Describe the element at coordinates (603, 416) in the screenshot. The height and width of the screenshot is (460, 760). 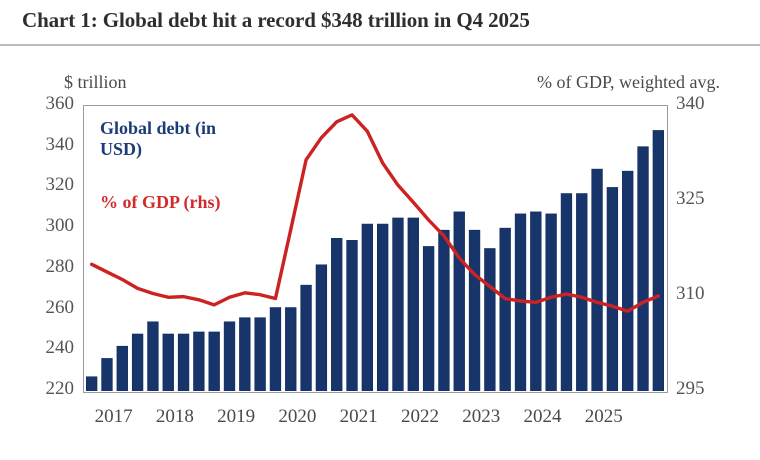
I see `x-axis-tick: 2025` at that location.